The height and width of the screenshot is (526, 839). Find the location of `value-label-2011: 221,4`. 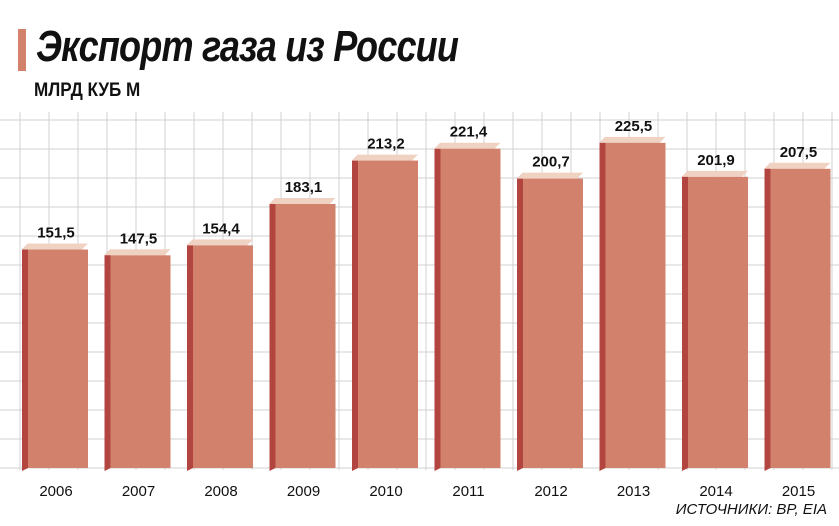

value-label-2011: 221,4 is located at coordinates (469, 132).